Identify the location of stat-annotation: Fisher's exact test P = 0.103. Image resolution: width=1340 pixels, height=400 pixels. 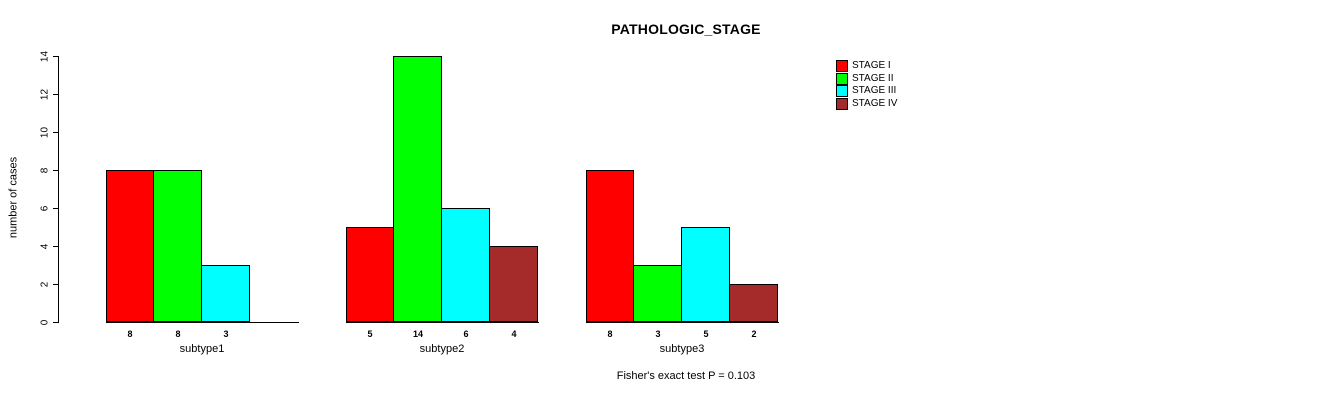
(686, 376).